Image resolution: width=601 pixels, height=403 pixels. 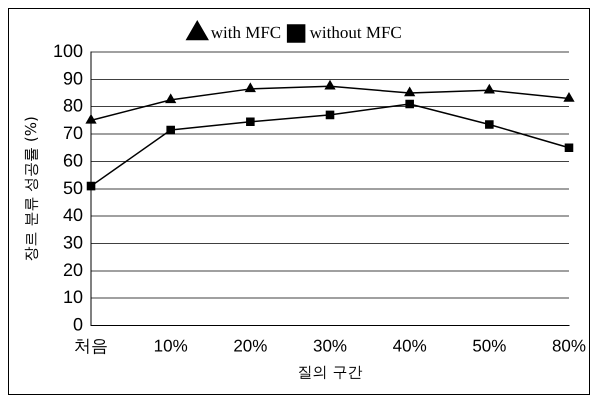 I want to click on x-tick-label: 처음, so click(x=91, y=346).